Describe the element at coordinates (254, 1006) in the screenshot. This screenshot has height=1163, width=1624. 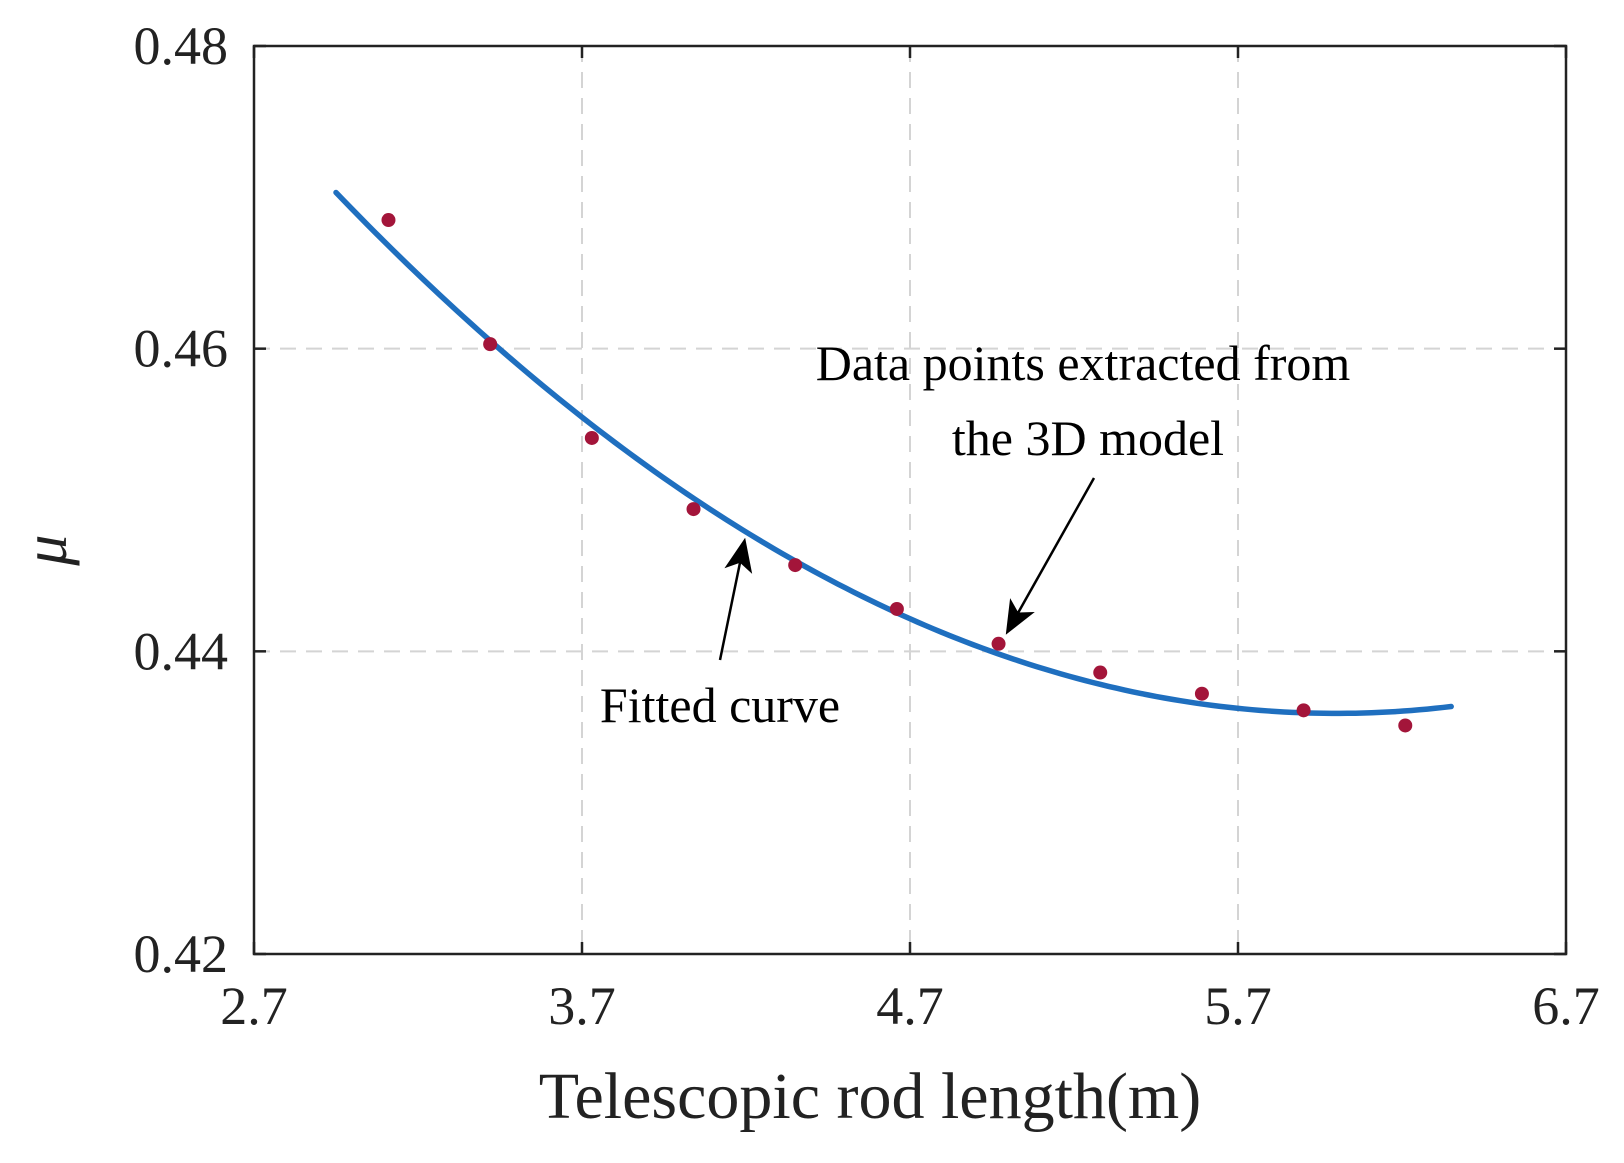
I see `x-tick-label: 2.7` at that location.